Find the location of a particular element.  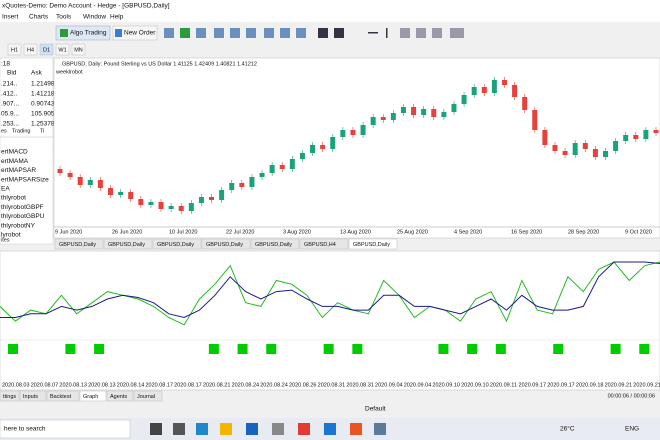

status-timer: 00:00:06 / 00:00:06 is located at coordinates (631, 396).